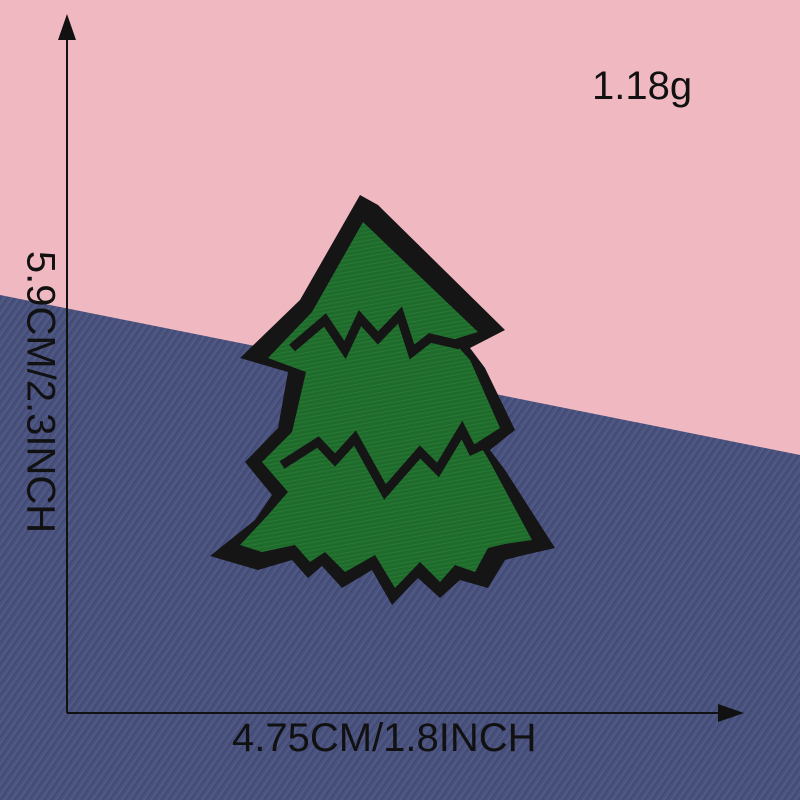 The height and width of the screenshot is (800, 800). Describe the element at coordinates (375, 333) in the screenshot. I see `tree-layer-line-top` at that location.